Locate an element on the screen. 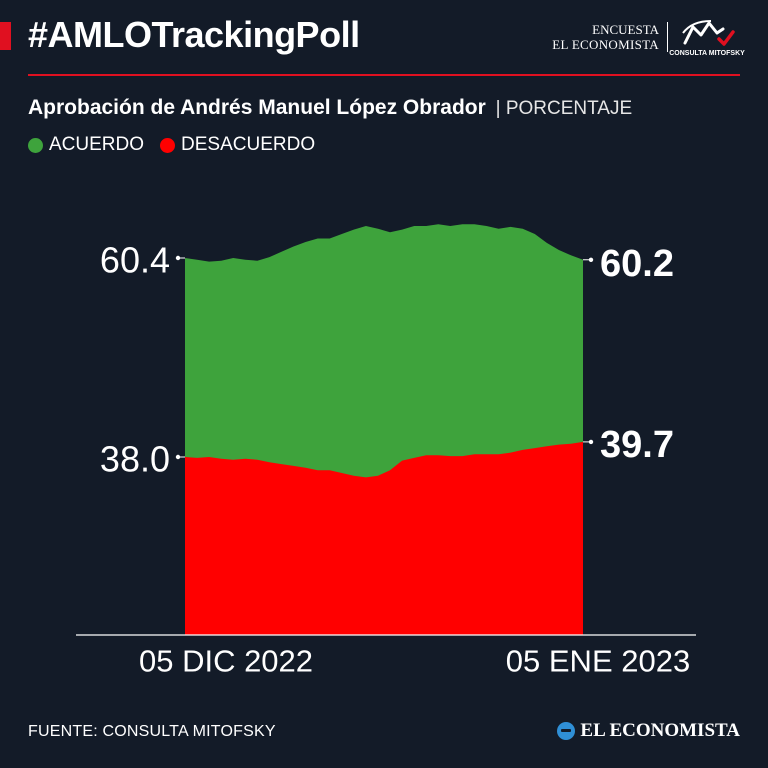 The height and width of the screenshot is (768, 768). desacuerdo-start-label: 38.0 is located at coordinates (135, 459).